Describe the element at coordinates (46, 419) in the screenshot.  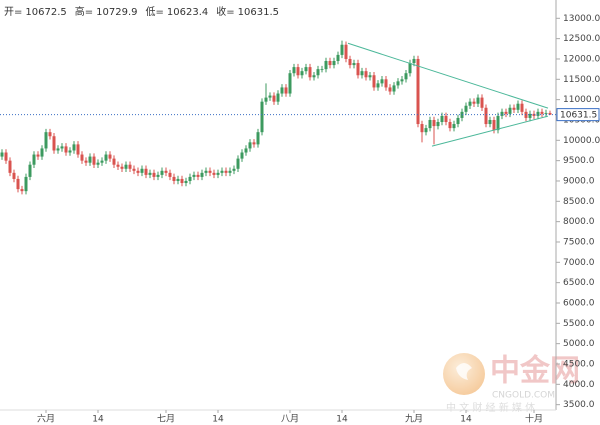
I see `x-tick-label: 六月` at that location.